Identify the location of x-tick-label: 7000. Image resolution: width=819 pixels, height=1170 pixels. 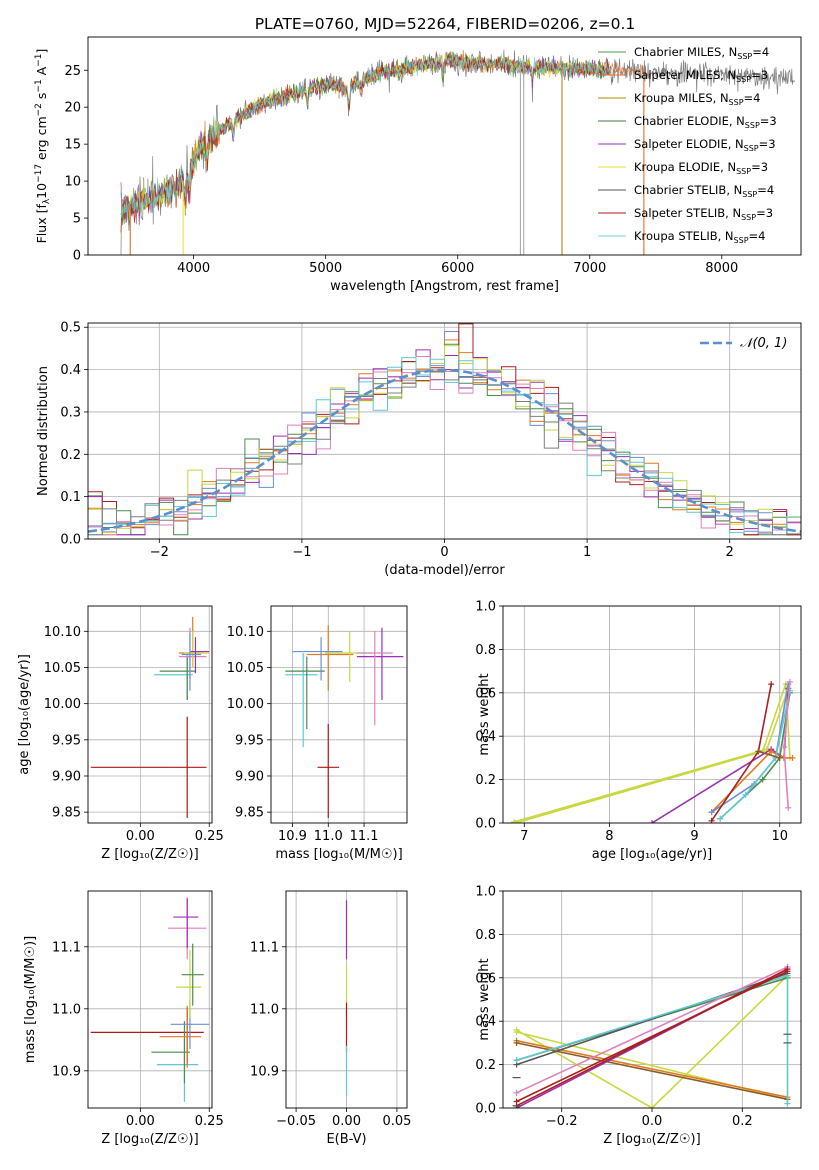
(589, 268).